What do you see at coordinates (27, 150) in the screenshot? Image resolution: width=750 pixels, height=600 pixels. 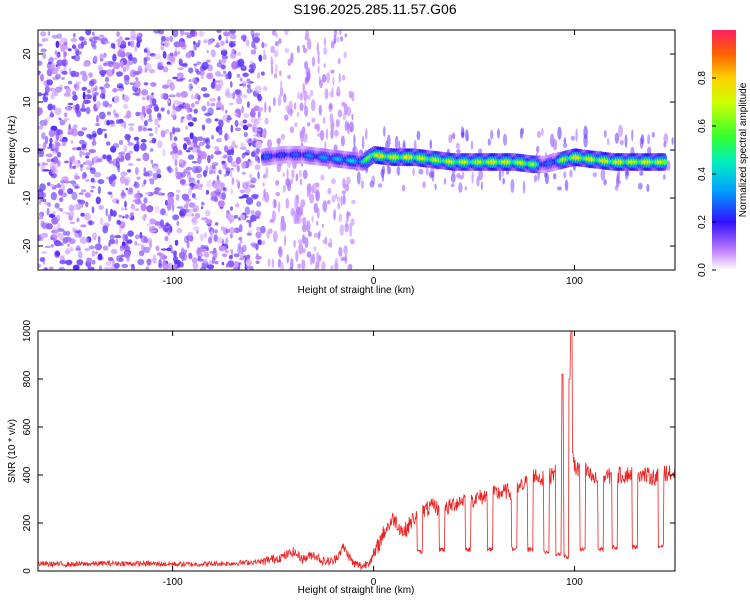 I see `y-tick-label: 0` at bounding box center [27, 150].